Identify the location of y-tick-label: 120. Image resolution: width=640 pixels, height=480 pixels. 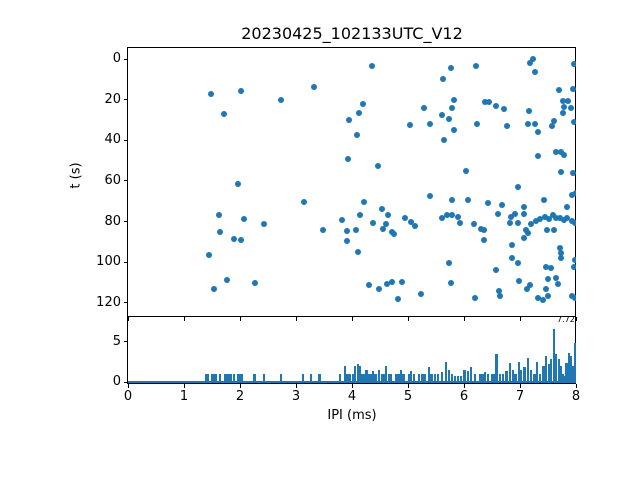
(108, 302).